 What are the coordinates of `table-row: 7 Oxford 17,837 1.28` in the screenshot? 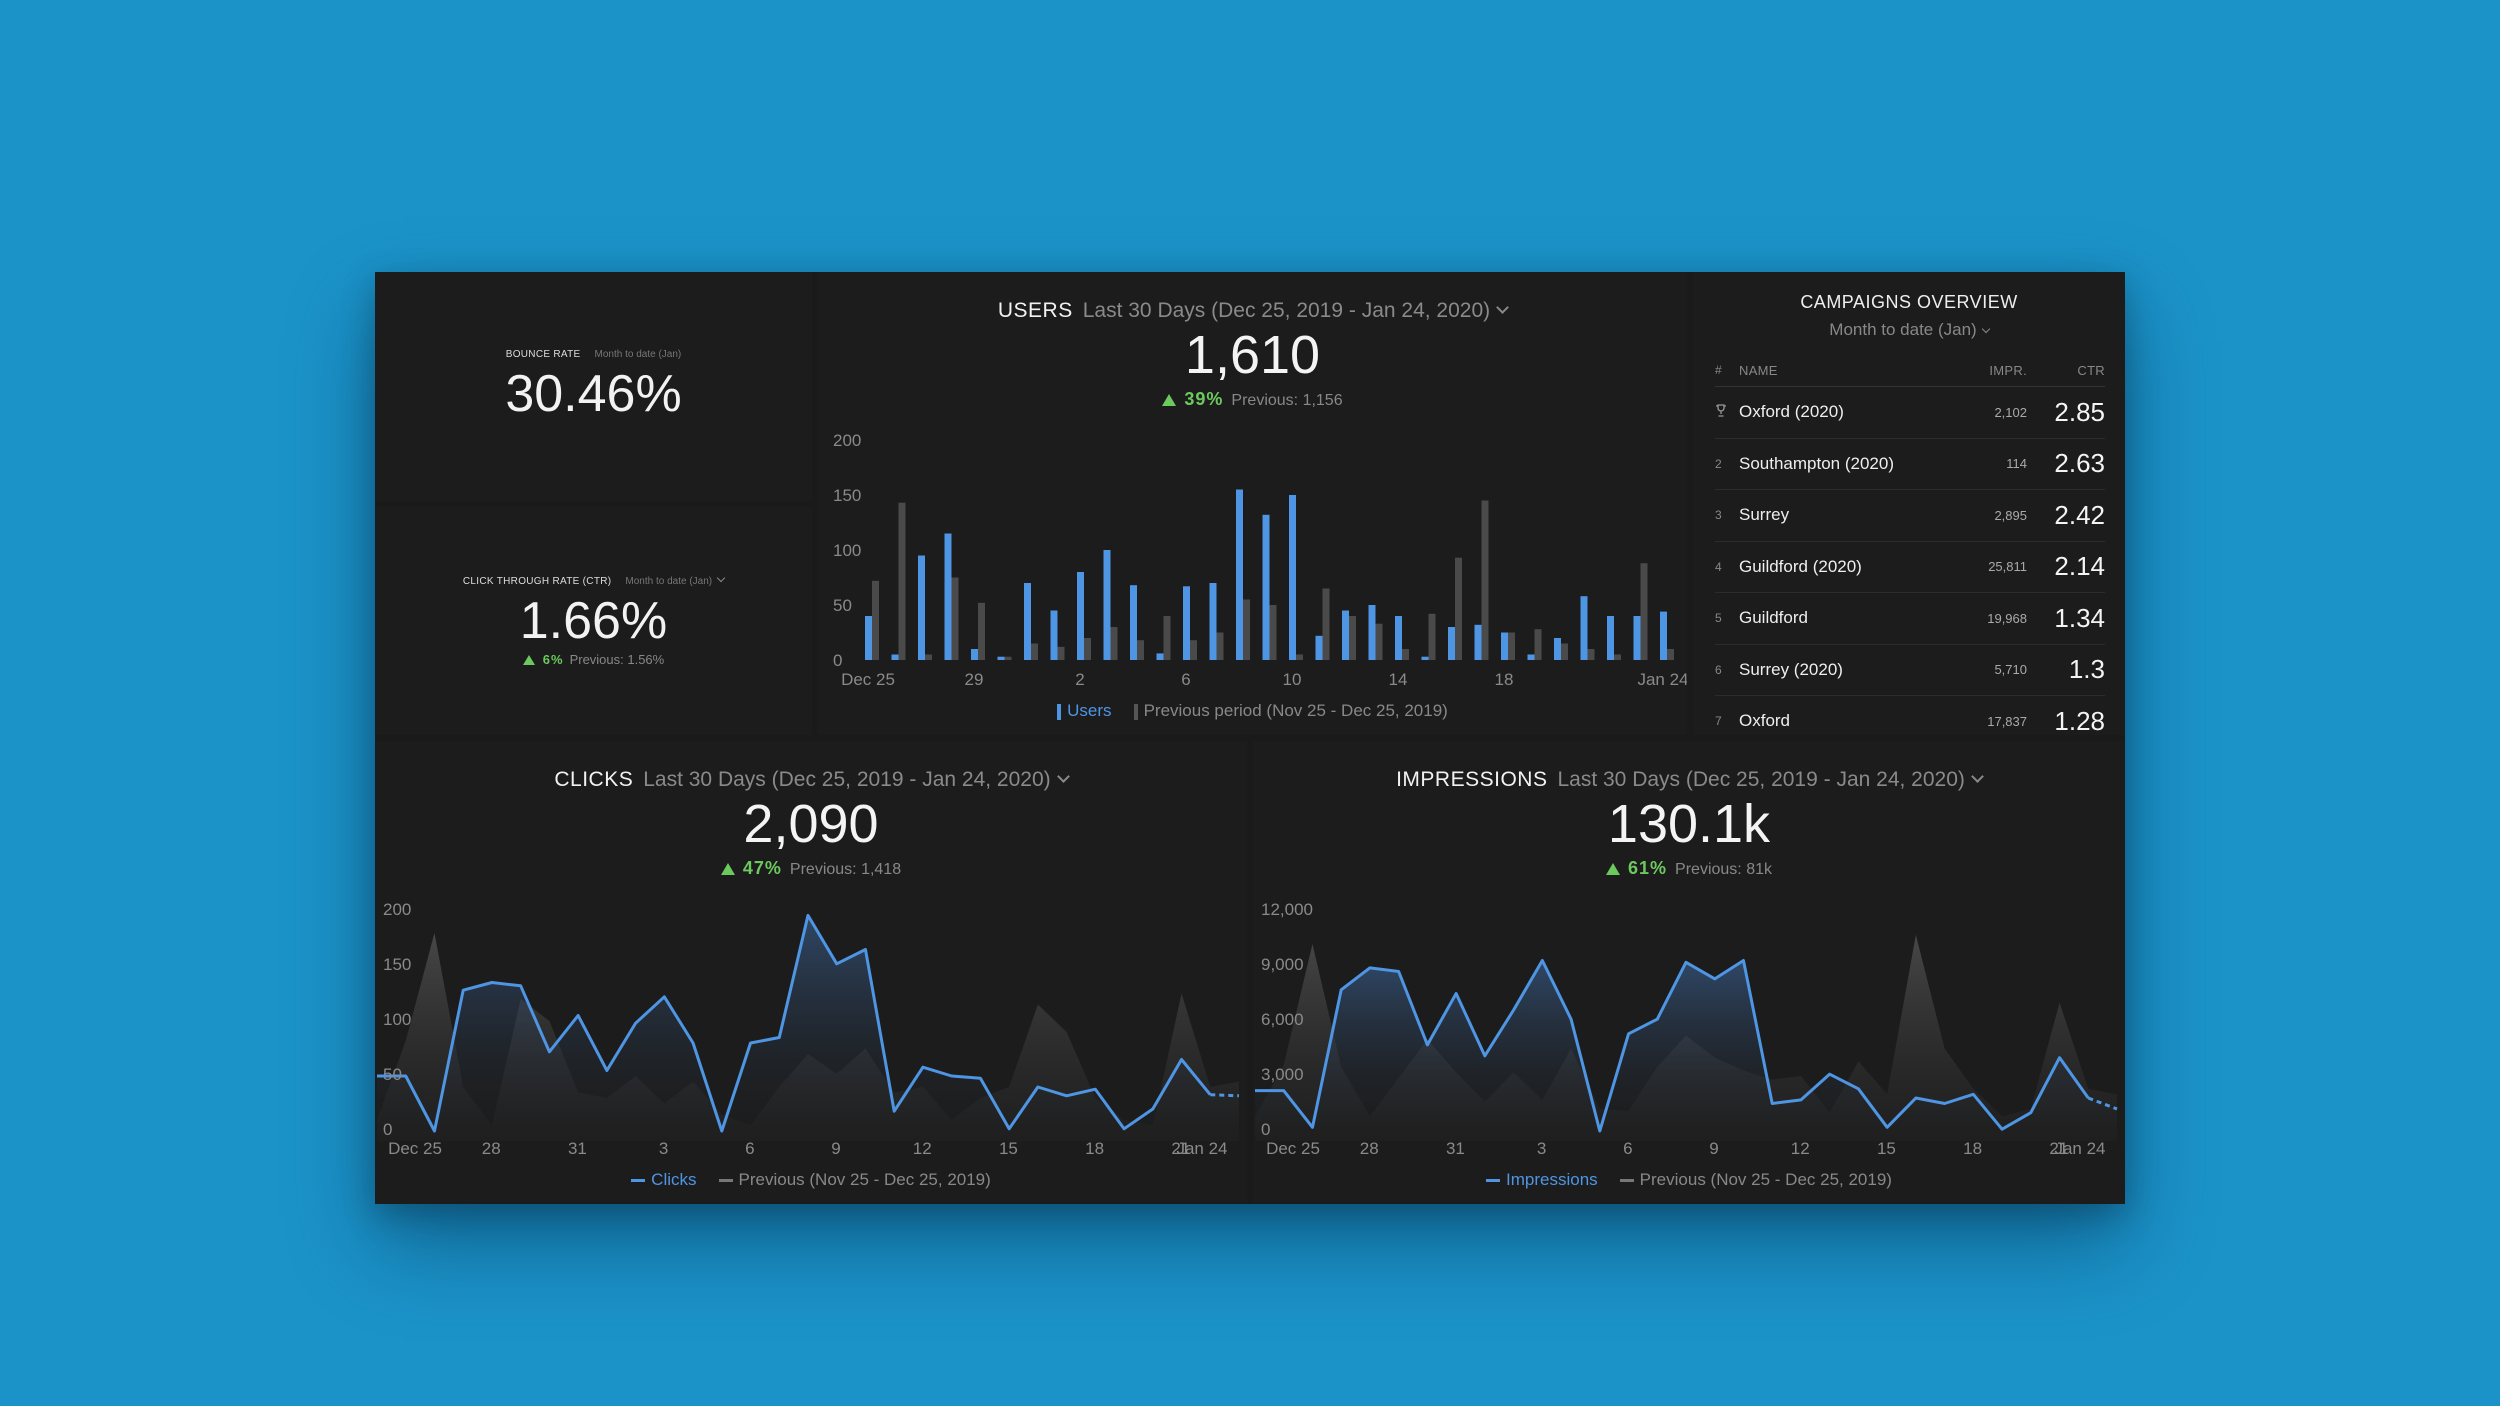 It's located at (1910, 715).